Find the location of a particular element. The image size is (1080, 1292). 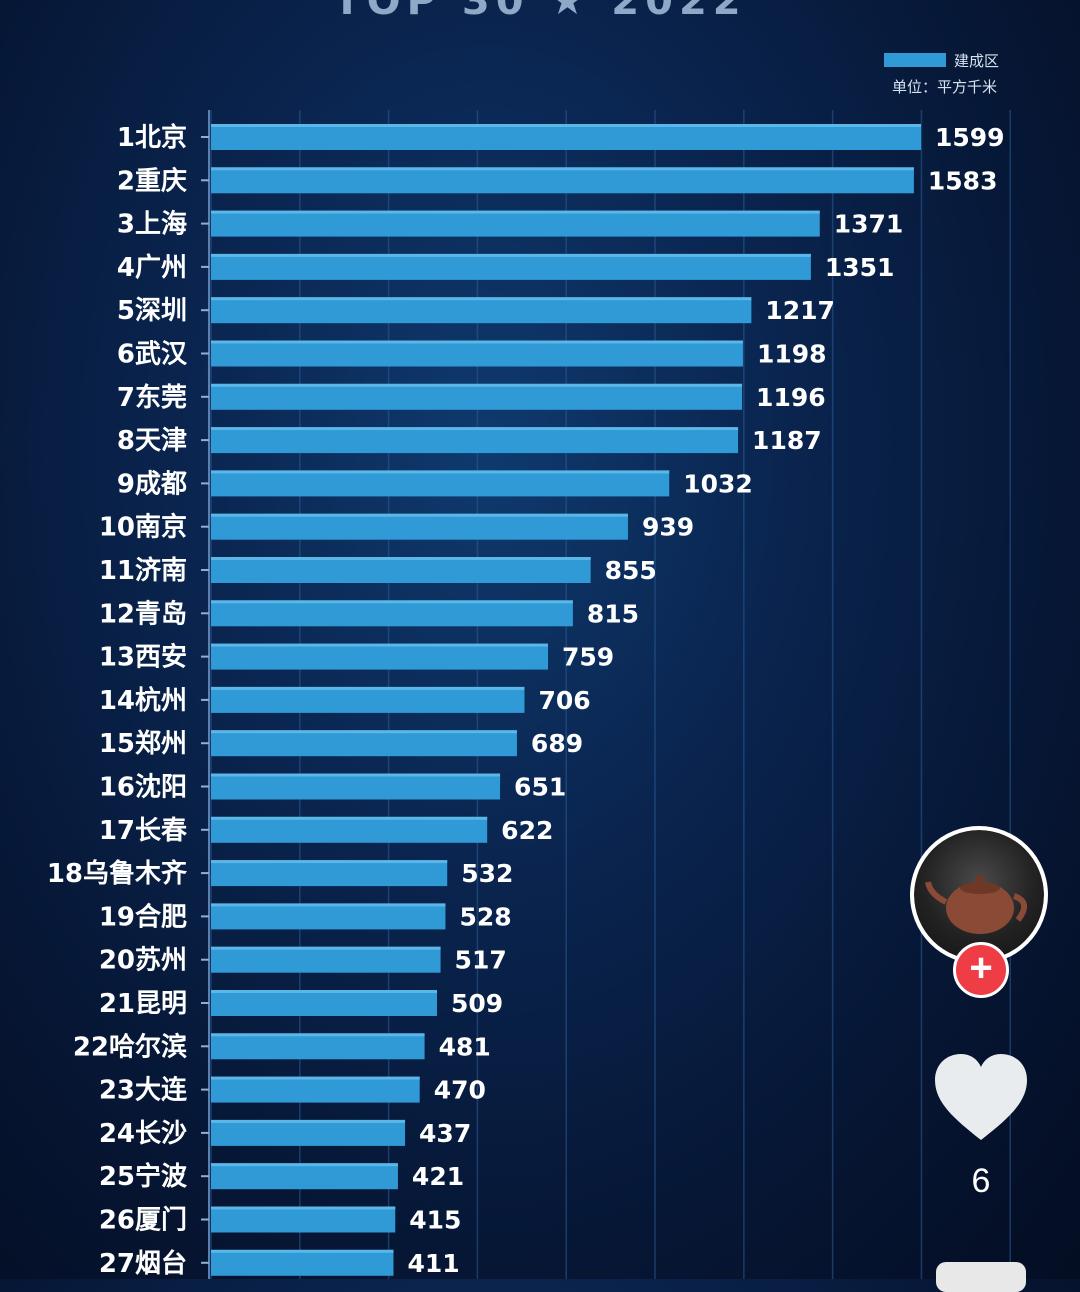

category-label: 16沈阳 is located at coordinates (143, 788).